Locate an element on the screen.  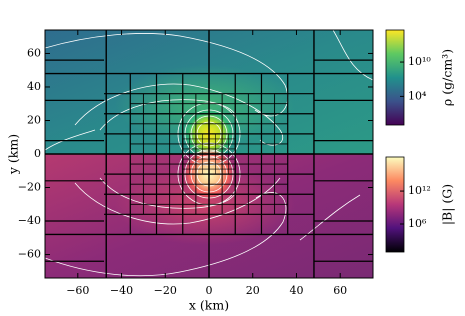
colorbar-label: ρ (g/cm³) is located at coordinates (447, 77).